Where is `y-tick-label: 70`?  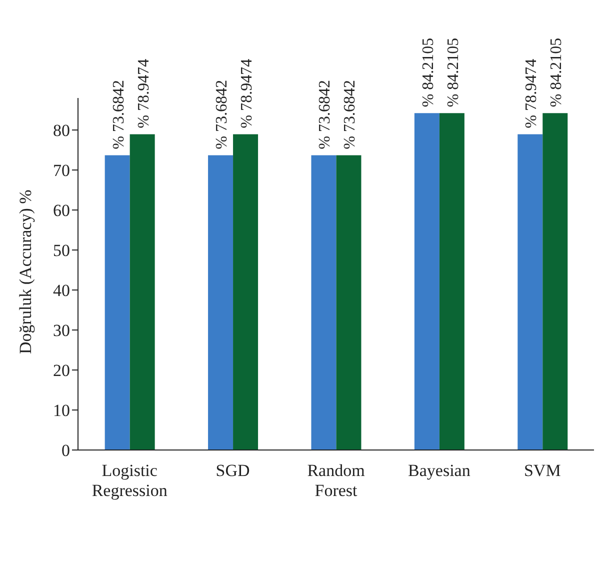 y-tick-label: 70 is located at coordinates (61, 170).